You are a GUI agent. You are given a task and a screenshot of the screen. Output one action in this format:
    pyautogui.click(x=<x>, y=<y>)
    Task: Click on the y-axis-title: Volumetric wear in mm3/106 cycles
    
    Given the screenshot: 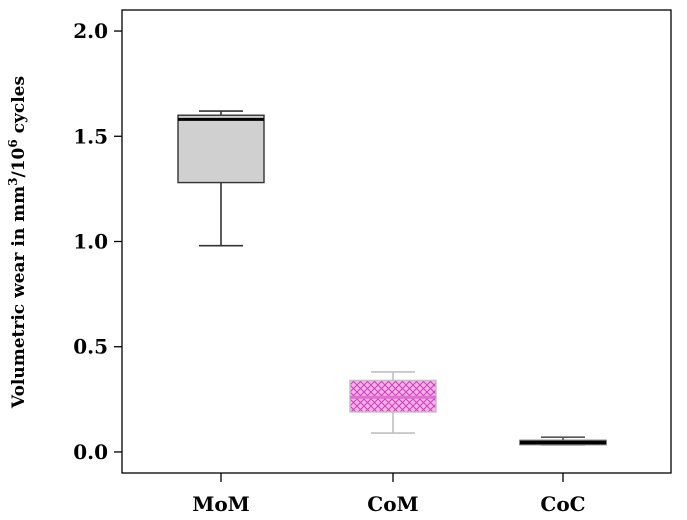 What is the action you would take?
    pyautogui.click(x=17, y=242)
    